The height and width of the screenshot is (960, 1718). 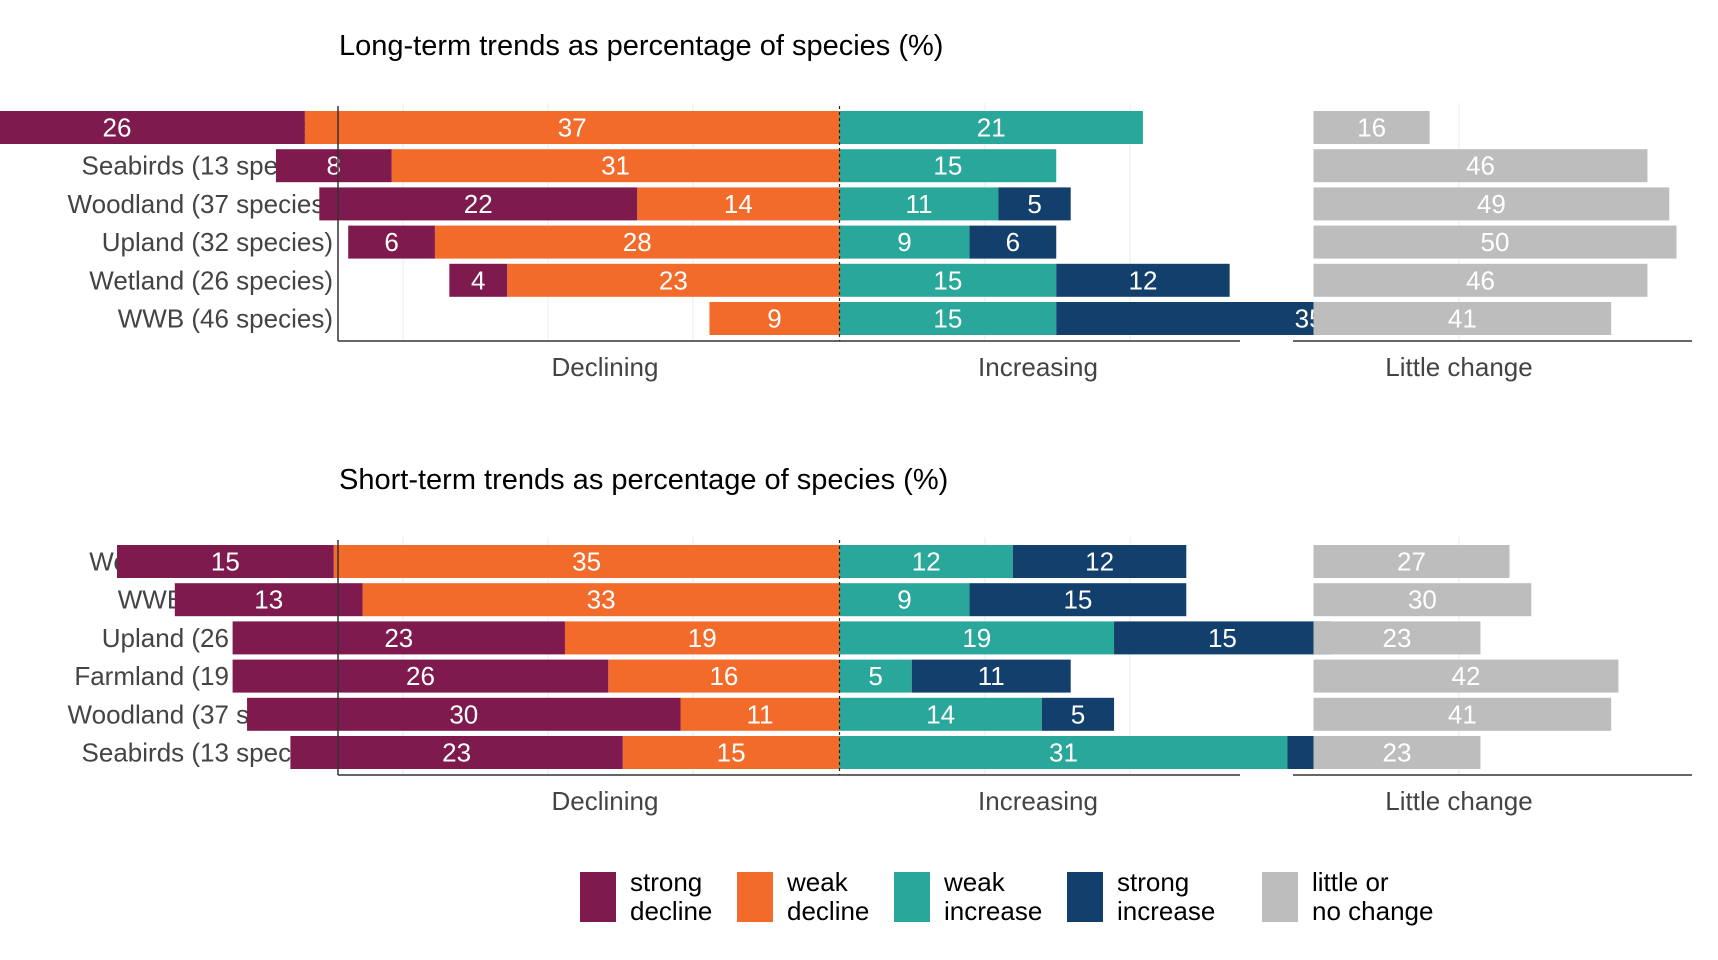 I want to click on data-label: 42, so click(x=1465, y=676).